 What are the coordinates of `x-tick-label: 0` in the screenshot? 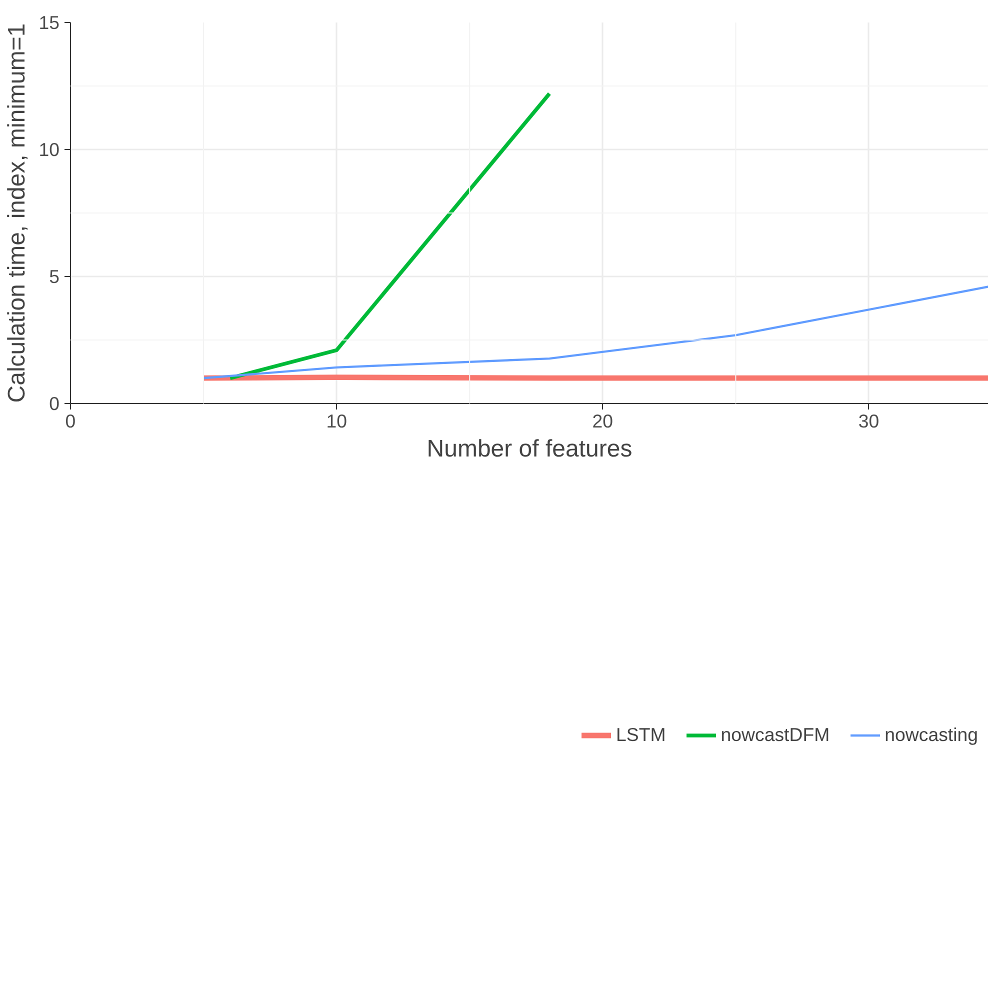 It's located at (70, 421).